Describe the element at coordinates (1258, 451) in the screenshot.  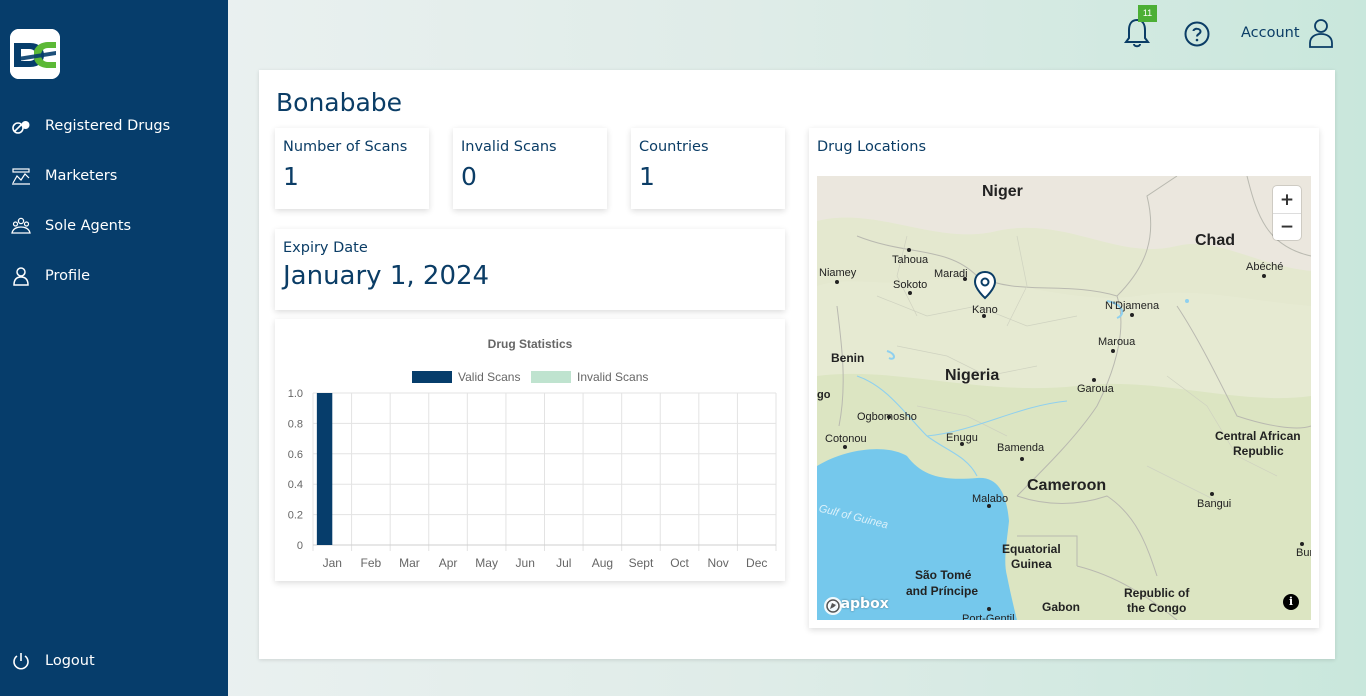
I see `map-label: Republic` at that location.